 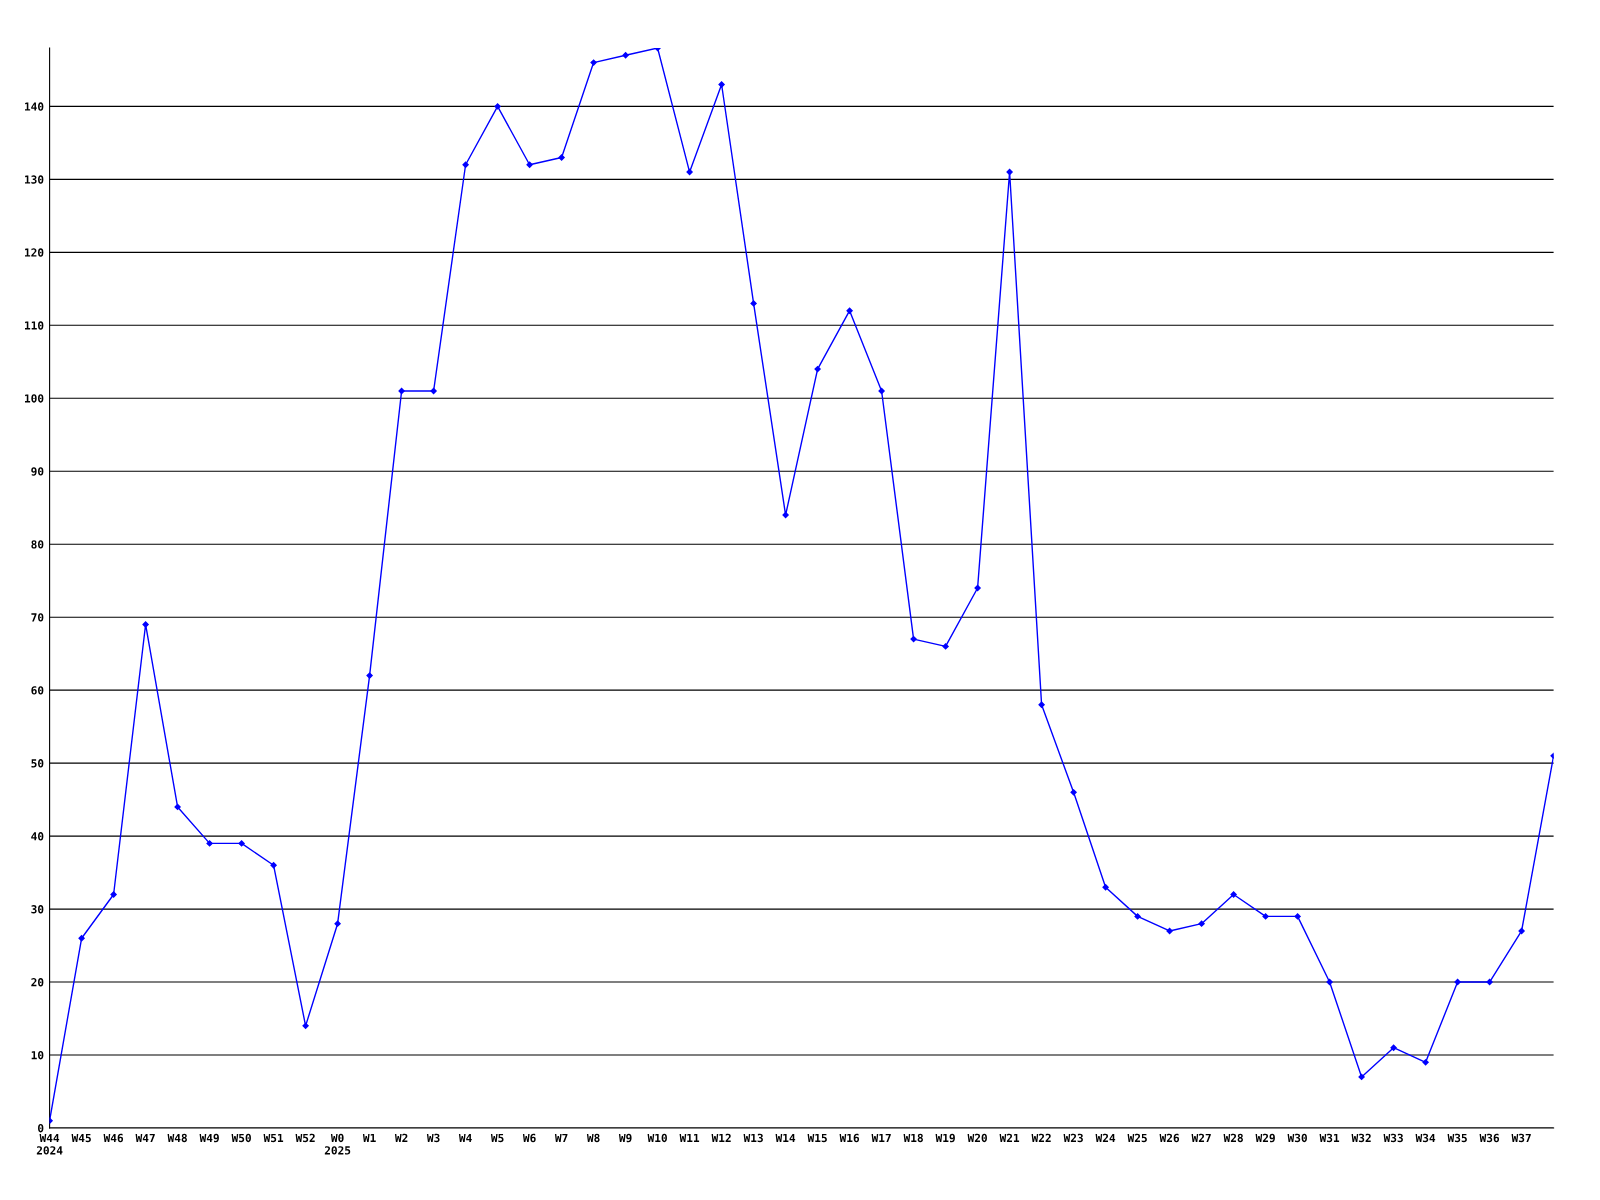 What do you see at coordinates (1329, 1138) in the screenshot?
I see `x-tick-label: W31` at bounding box center [1329, 1138].